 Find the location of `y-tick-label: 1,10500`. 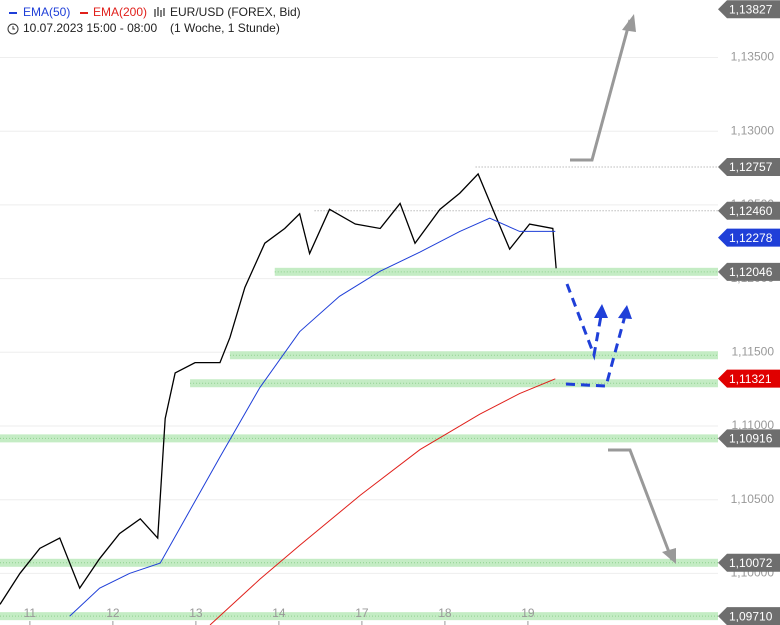

y-tick-label: 1,10500 is located at coordinates (753, 499).